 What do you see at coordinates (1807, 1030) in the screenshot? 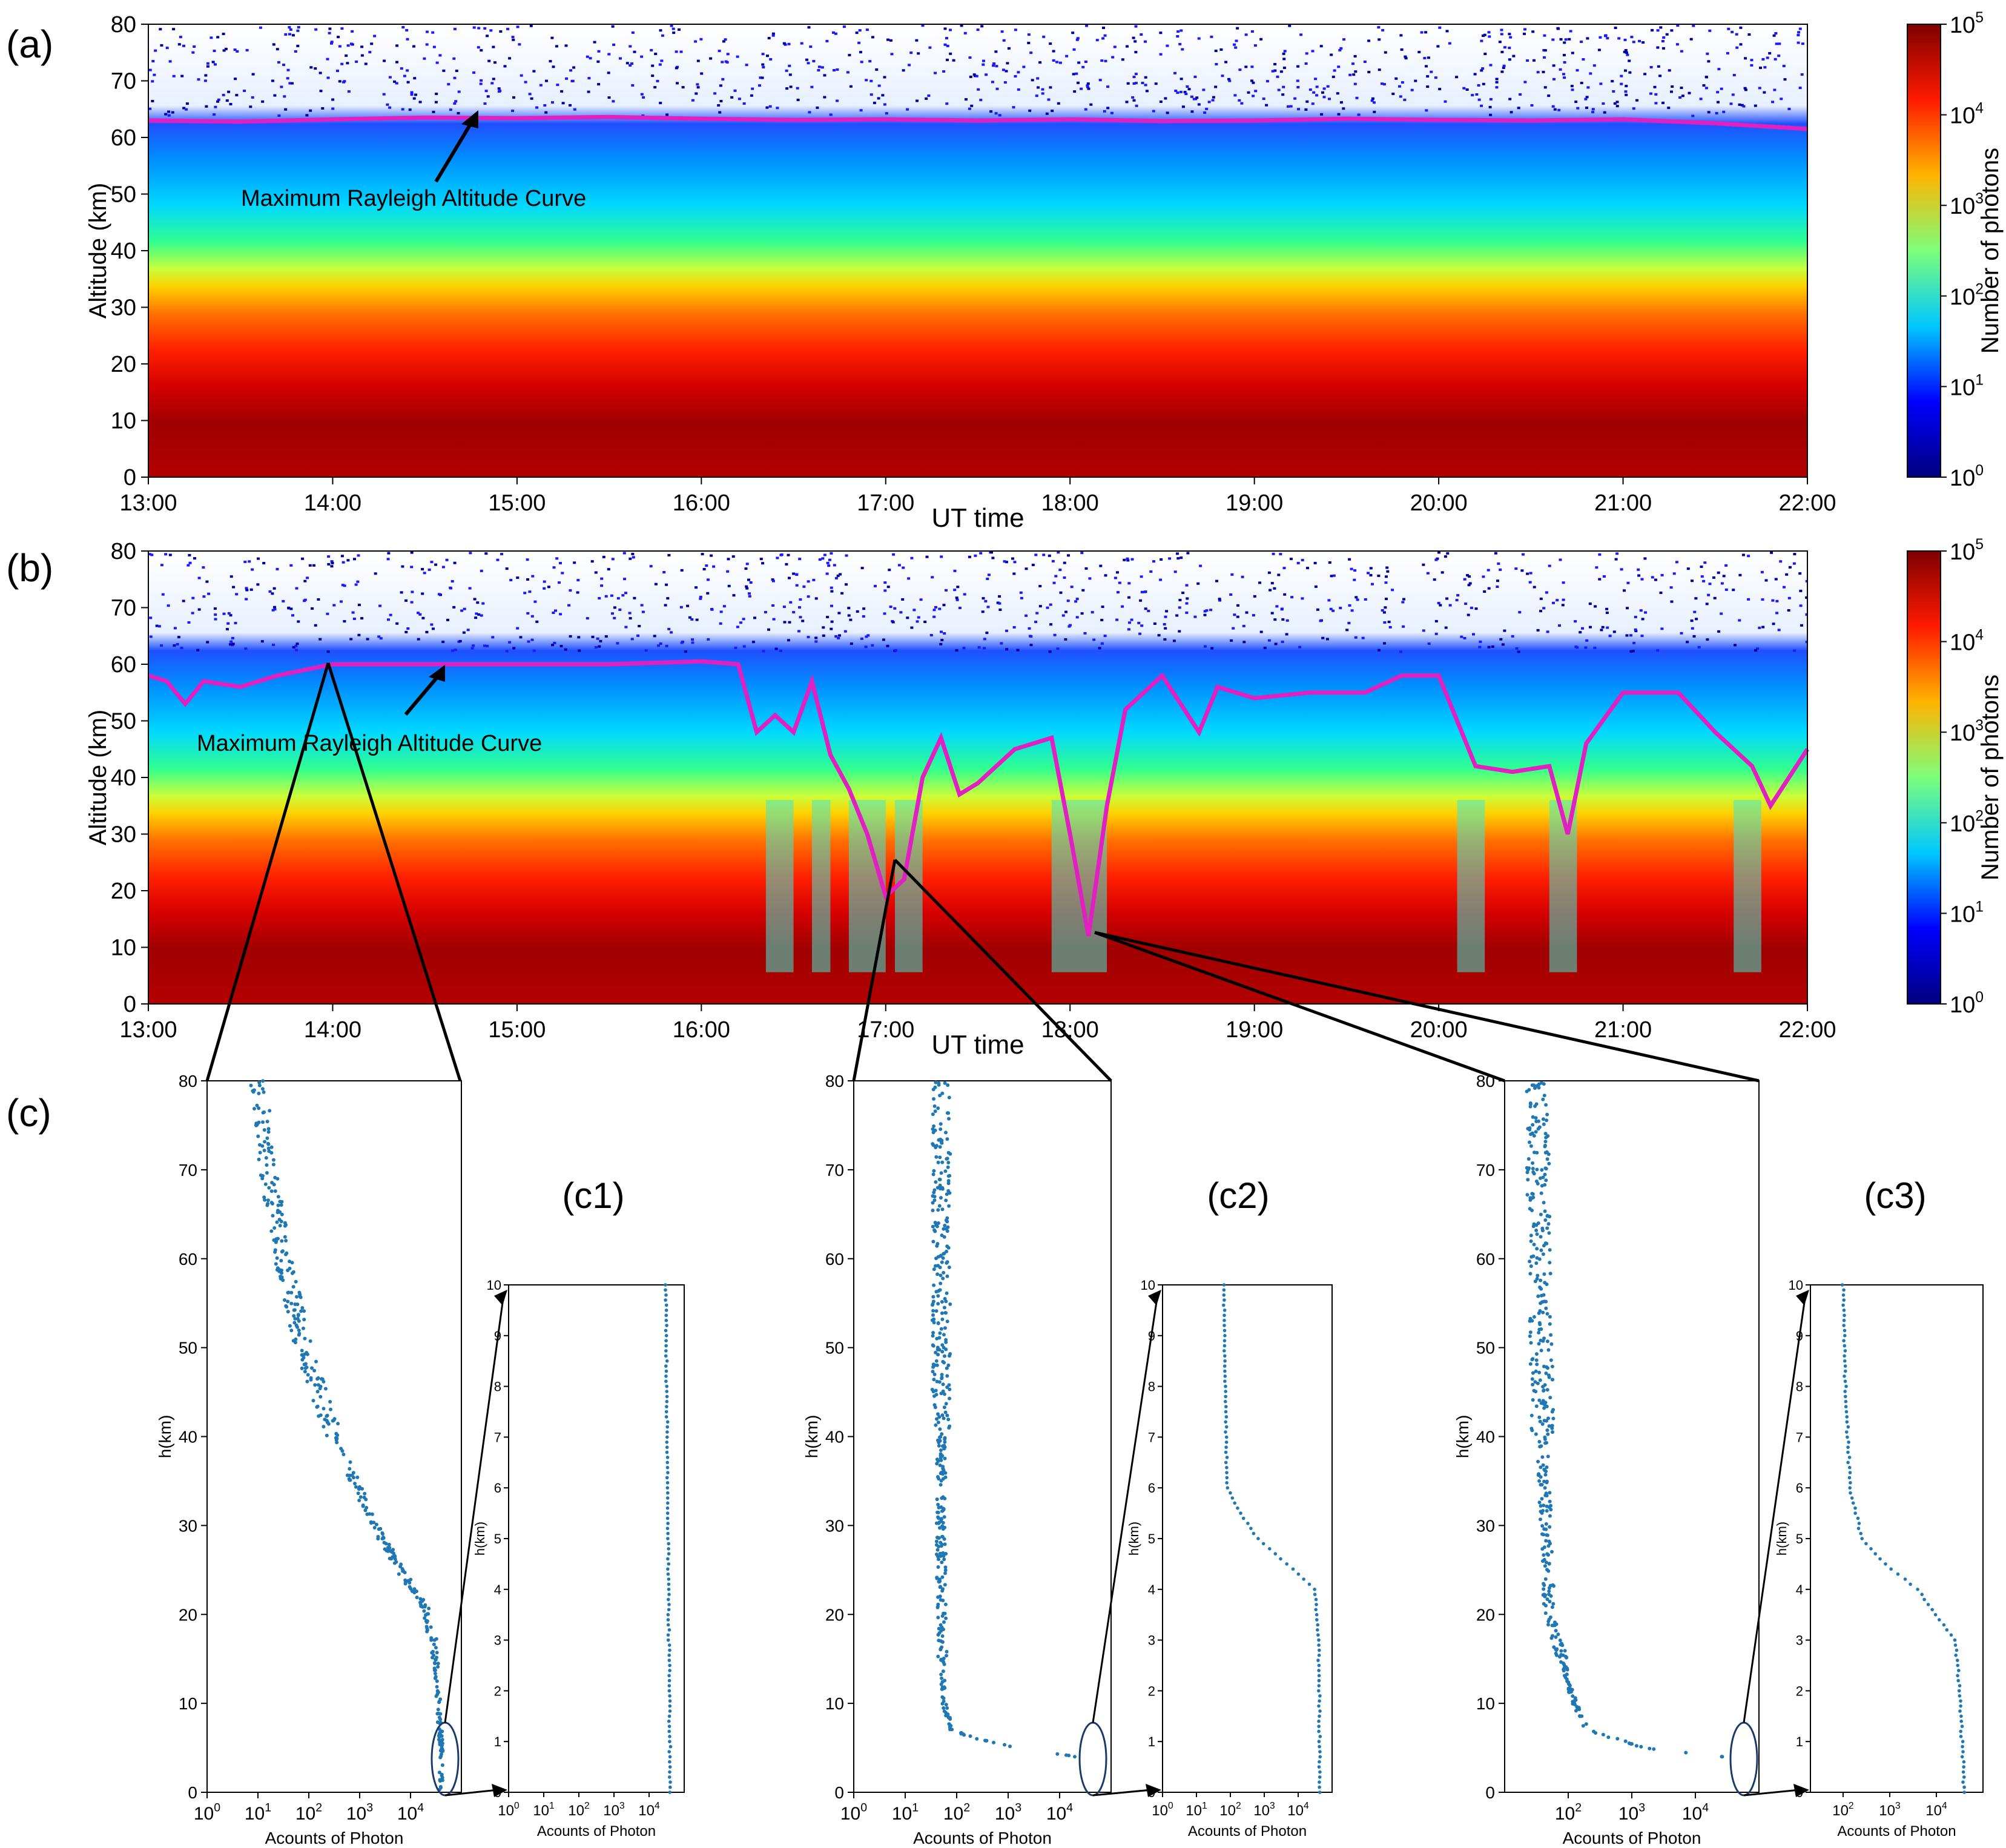
I see `x-tick-label: 22:00` at bounding box center [1807, 1030].